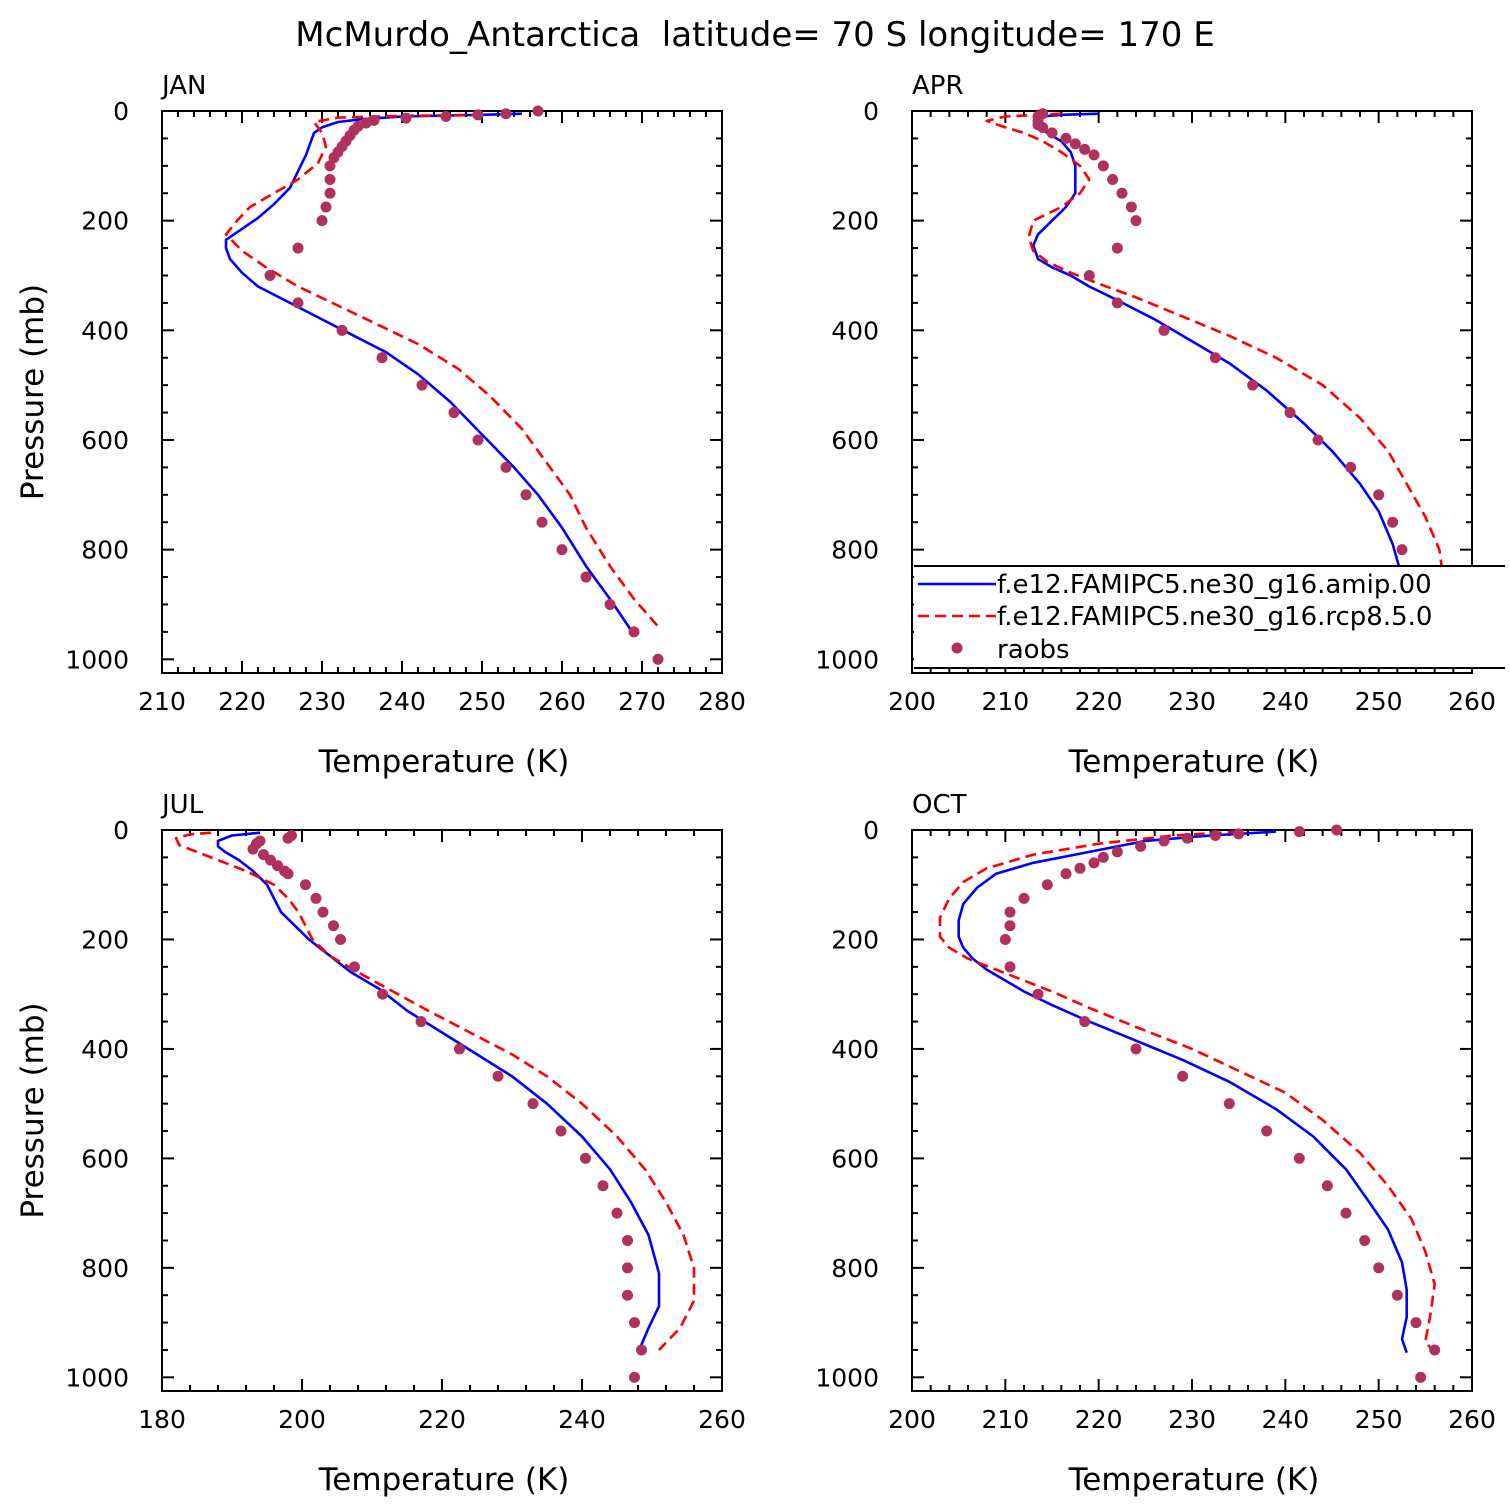 The width and height of the screenshot is (1510, 1510). I want to click on legend-label: f.e12.FAMIPC5.ne30_g16.rcp8.5.0, so click(1214, 617).